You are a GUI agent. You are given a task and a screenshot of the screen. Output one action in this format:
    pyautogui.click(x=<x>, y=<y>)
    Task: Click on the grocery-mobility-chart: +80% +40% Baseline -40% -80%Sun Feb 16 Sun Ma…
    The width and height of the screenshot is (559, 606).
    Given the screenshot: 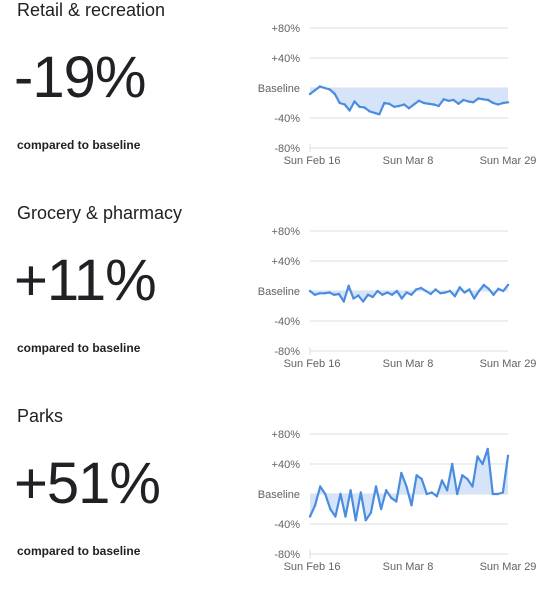 What is the action you would take?
    pyautogui.click(x=397, y=298)
    